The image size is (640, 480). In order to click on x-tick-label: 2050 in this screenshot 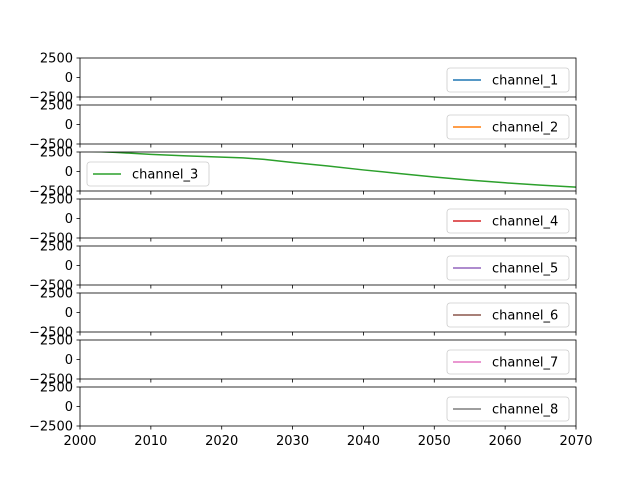, I will do `click(434, 441)`.